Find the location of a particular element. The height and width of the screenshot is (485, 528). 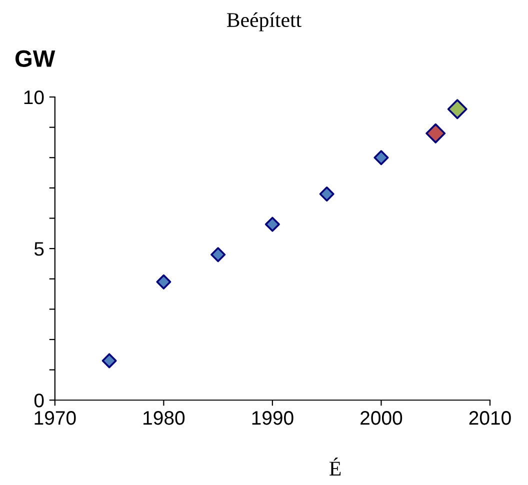

x-tick-label: 2010 is located at coordinates (490, 418).